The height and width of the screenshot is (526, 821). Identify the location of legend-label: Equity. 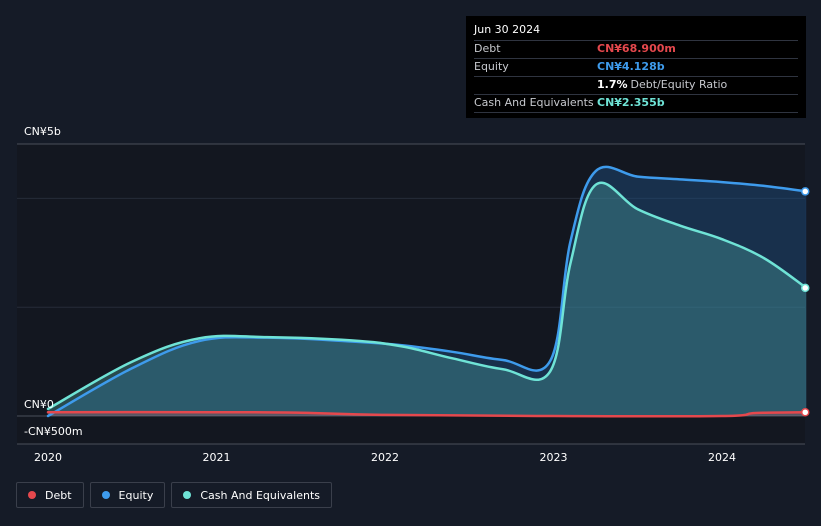
(136, 495).